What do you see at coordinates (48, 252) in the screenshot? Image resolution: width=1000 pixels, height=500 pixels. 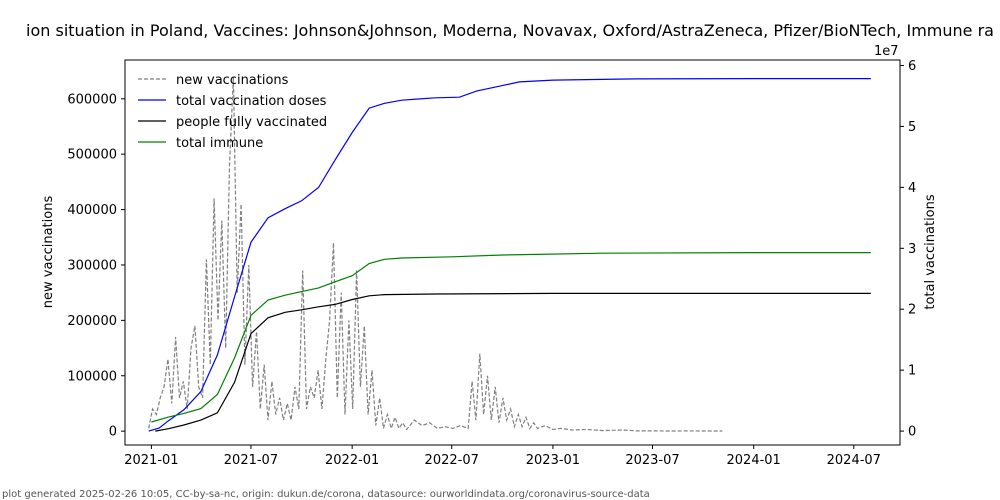 I see `y-axis-label-left: new vaccinations` at bounding box center [48, 252].